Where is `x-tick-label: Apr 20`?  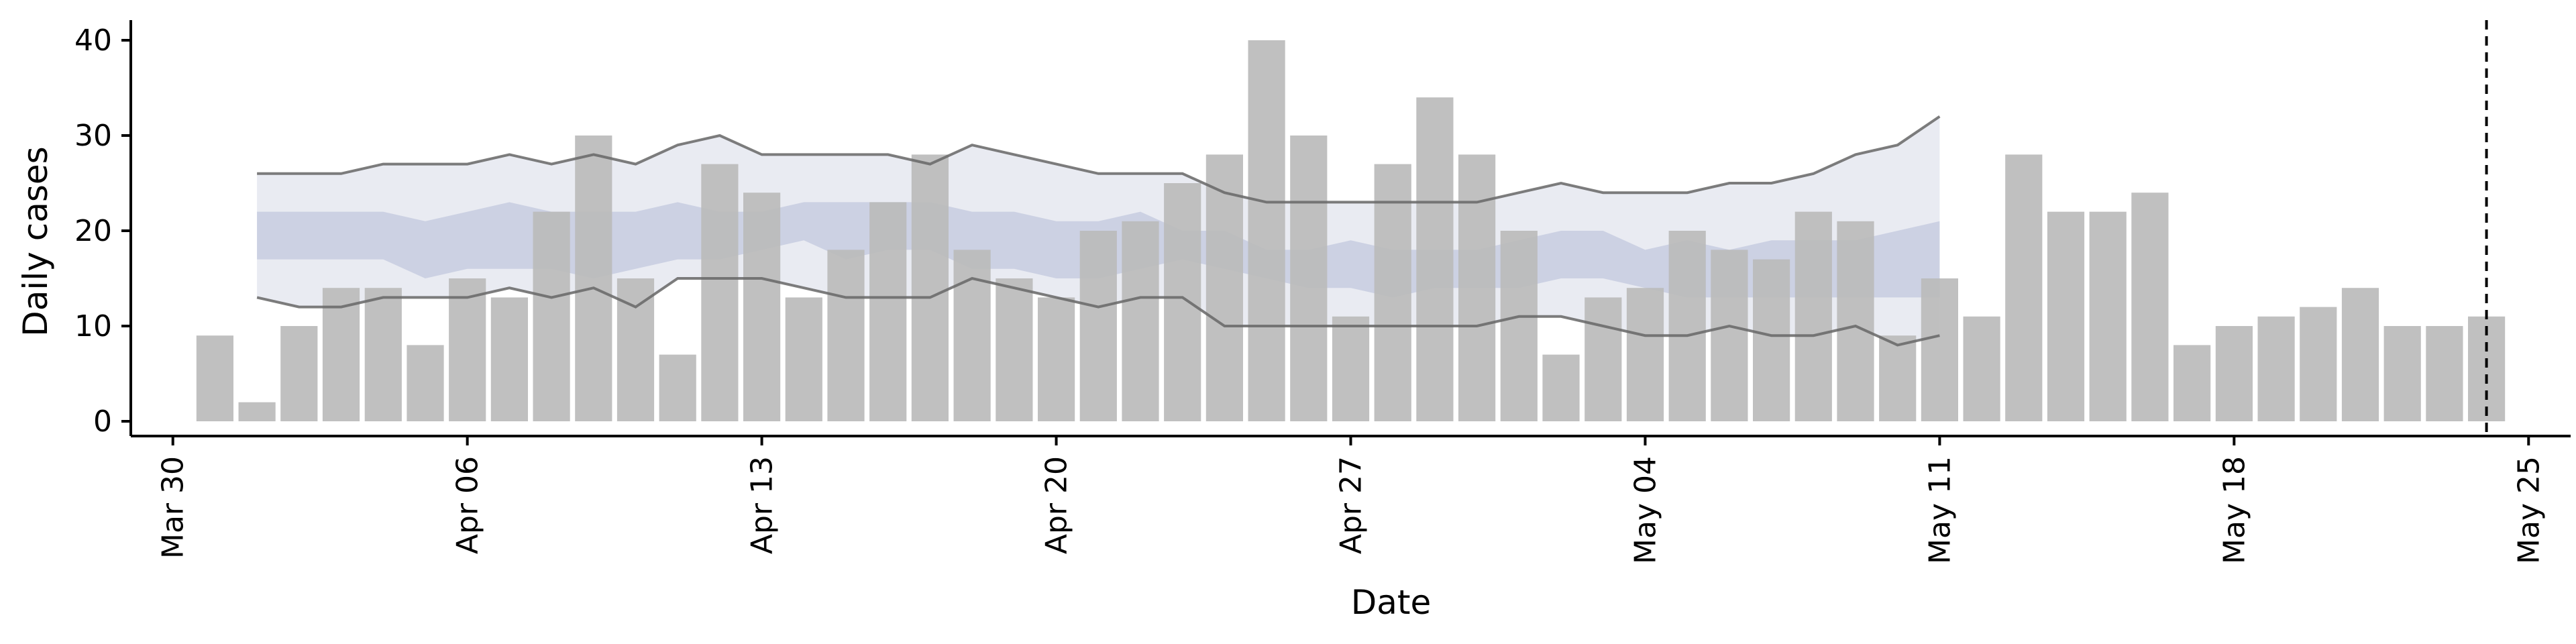 x-tick-label: Apr 20 is located at coordinates (1057, 505).